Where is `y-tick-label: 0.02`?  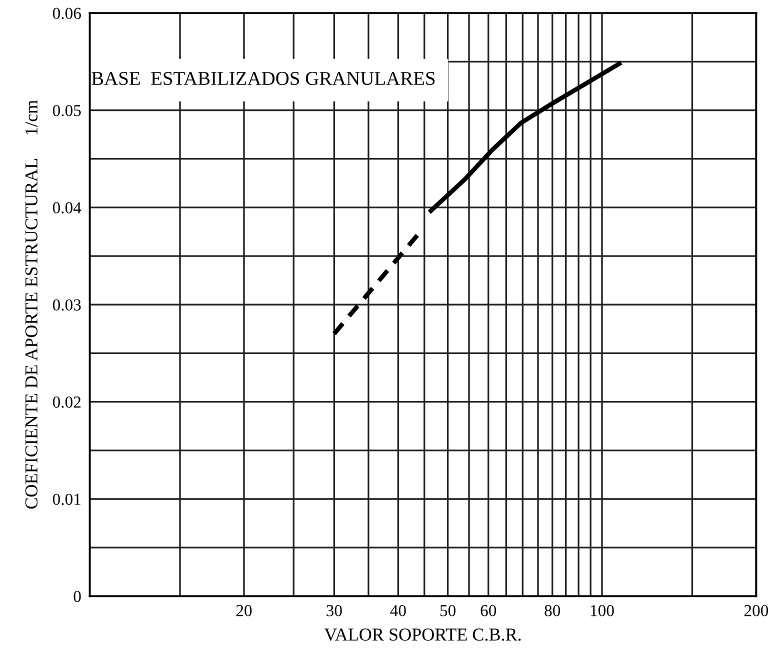 y-tick-label: 0.02 is located at coordinates (66, 402).